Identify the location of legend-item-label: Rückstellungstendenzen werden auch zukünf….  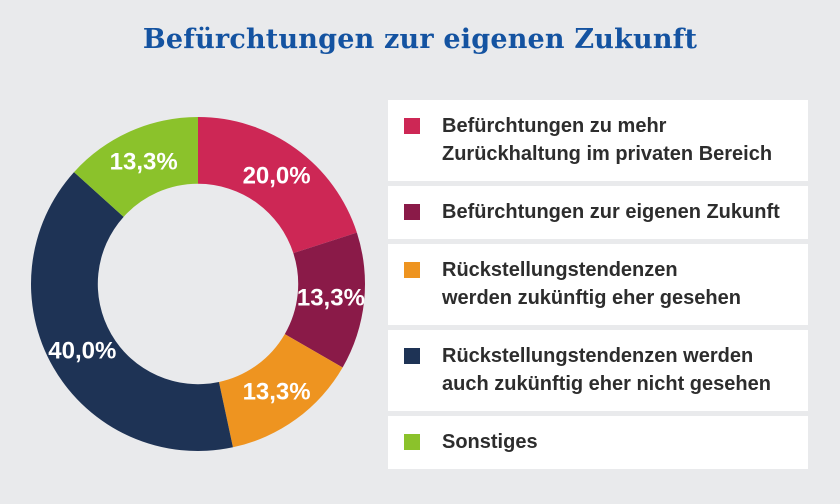
(606, 370).